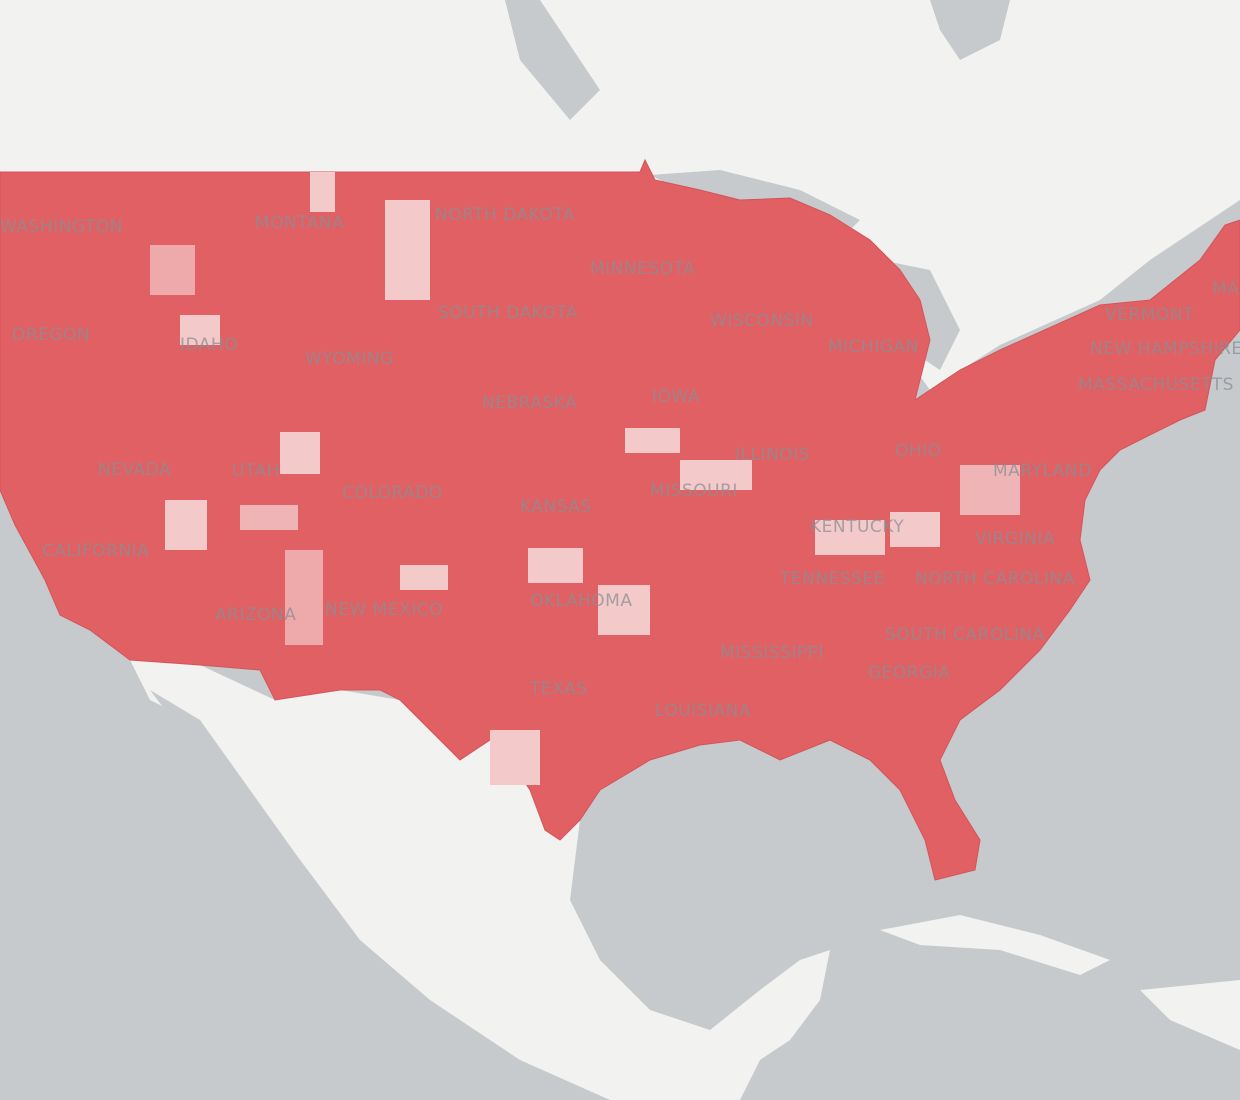 This screenshot has width=1240, height=1100. What do you see at coordinates (757, 60) in the screenshot?
I see `hudson-bay-water` at bounding box center [757, 60].